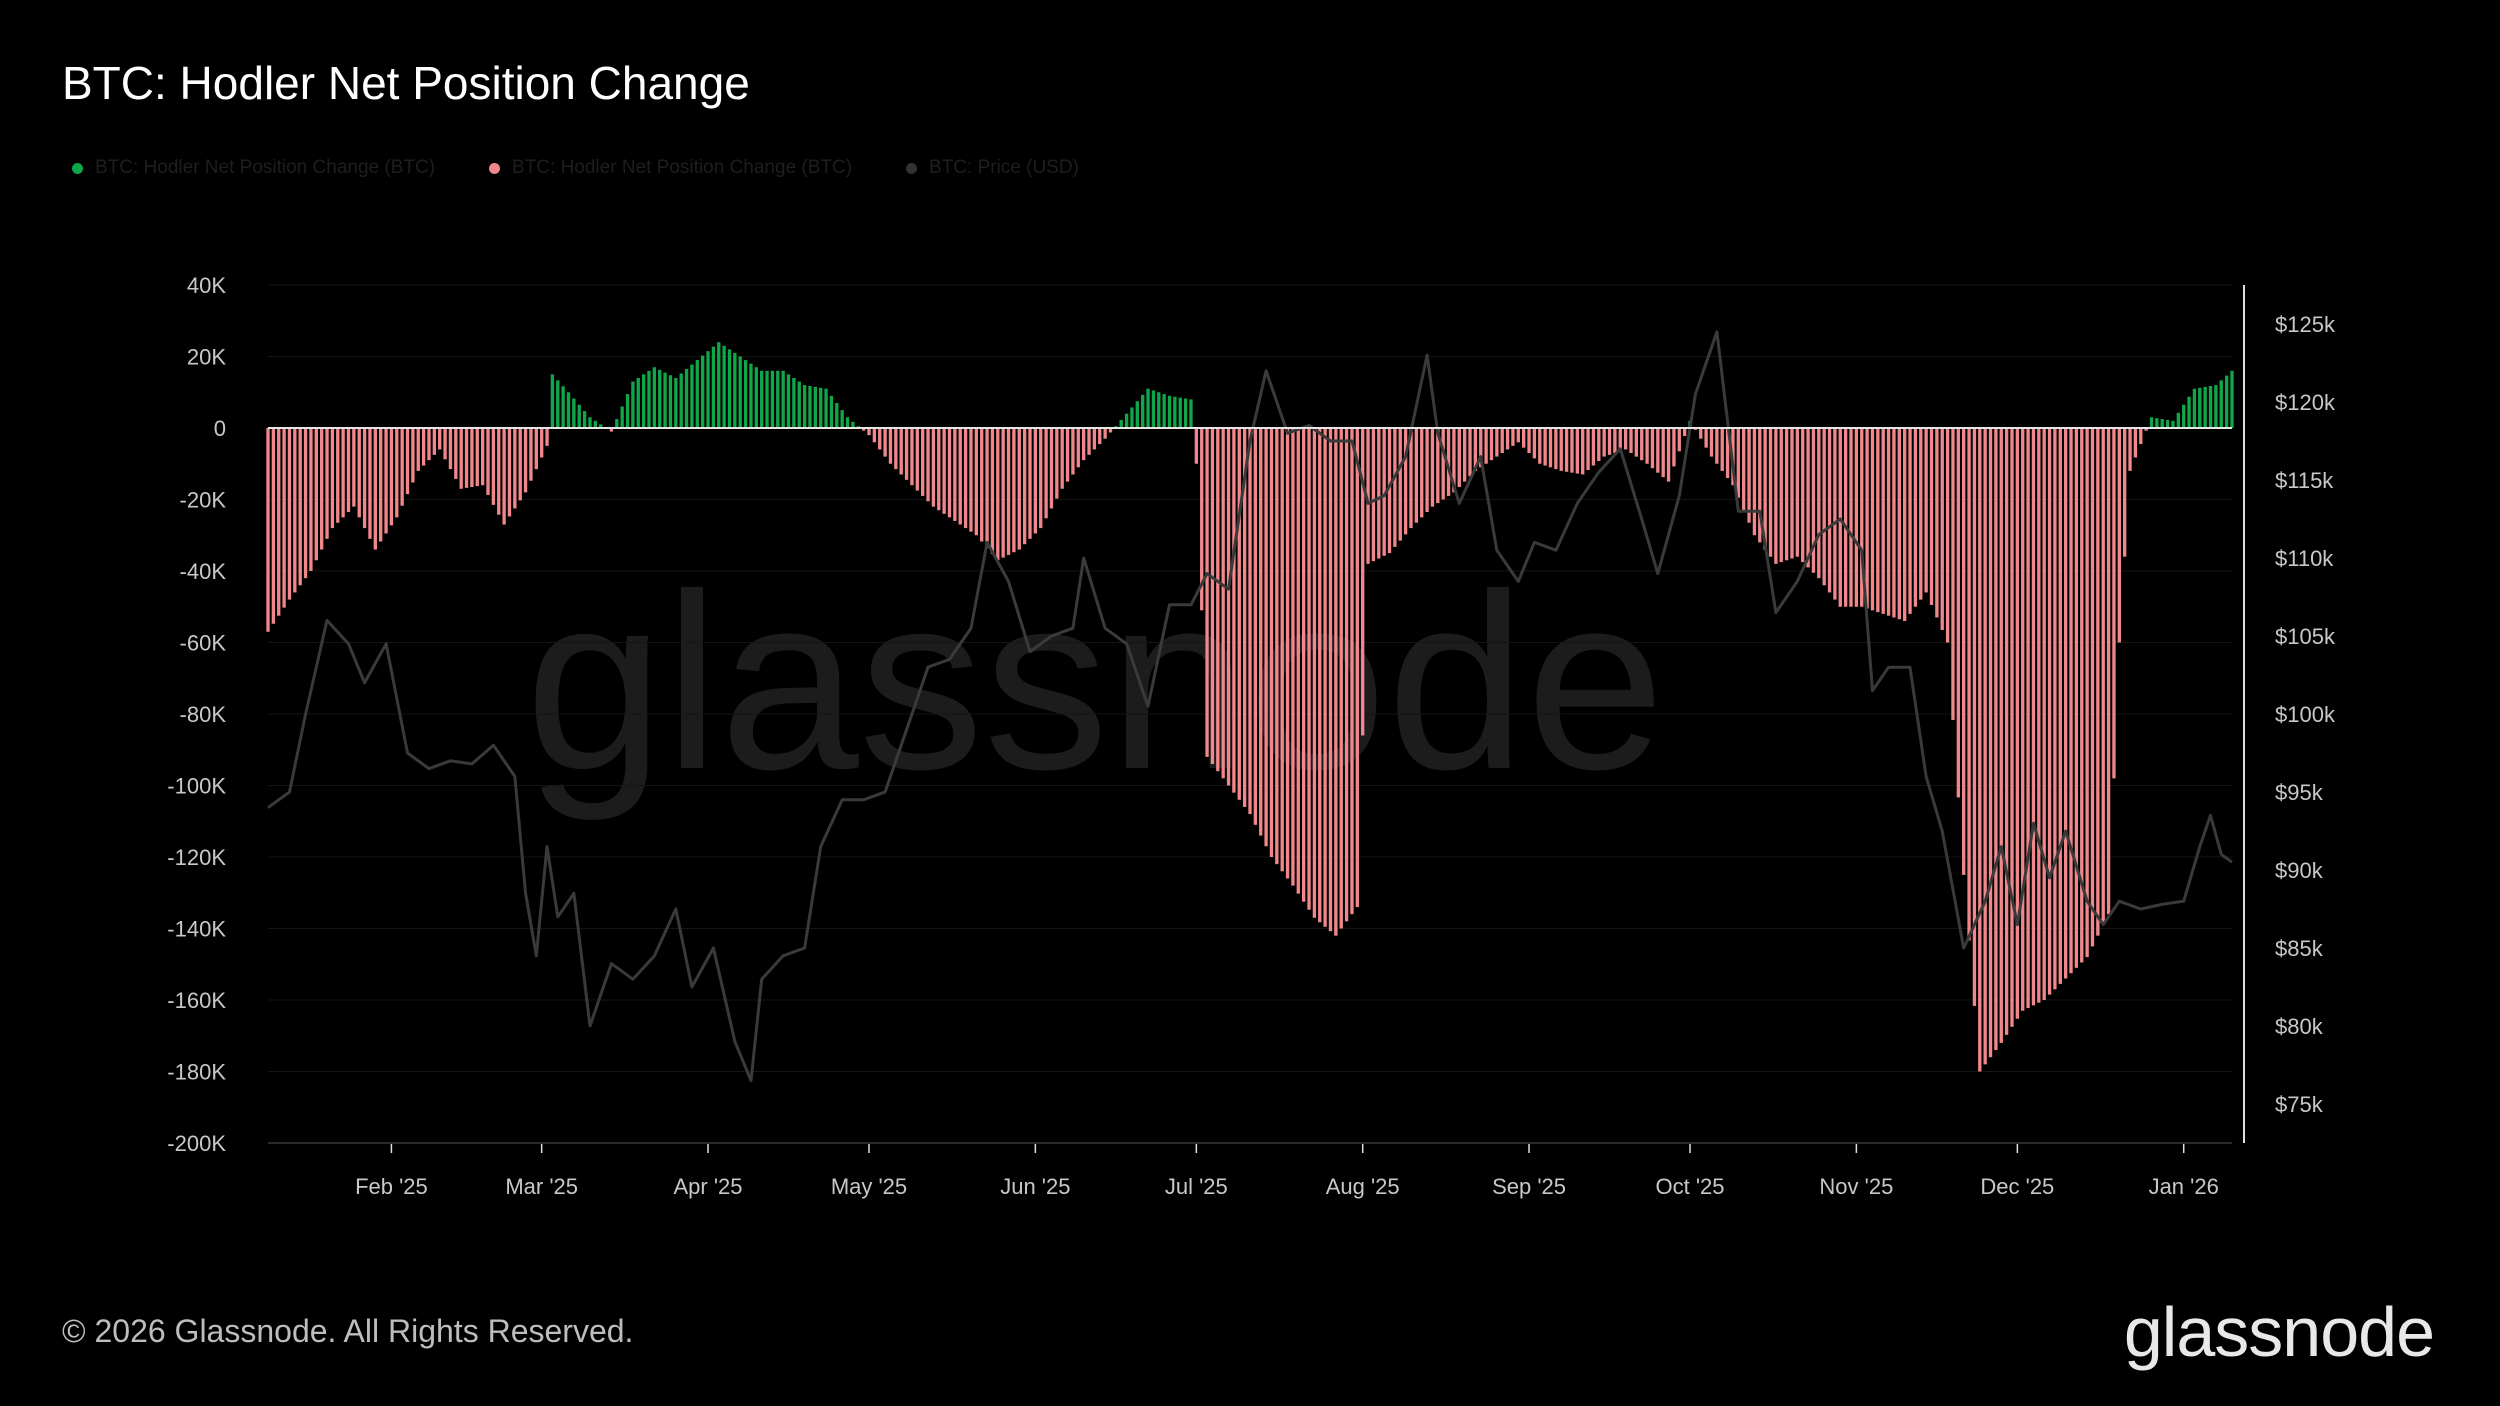  What do you see at coordinates (495, 168) in the screenshot?
I see `legend-dot-icon` at bounding box center [495, 168].